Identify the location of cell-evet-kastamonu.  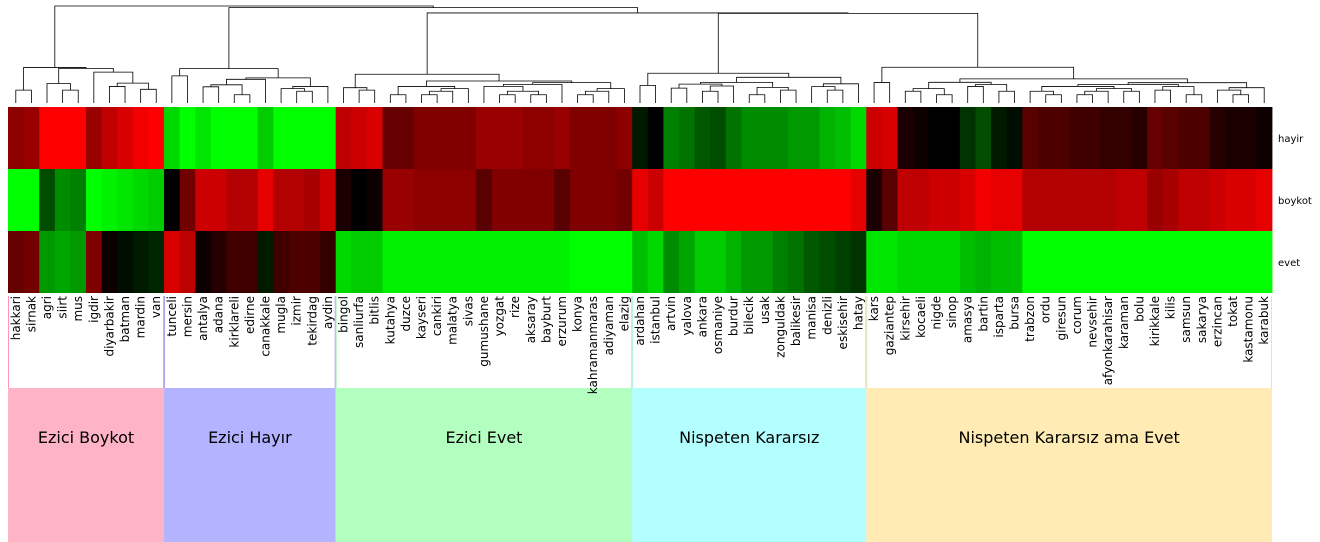
(1248, 262).